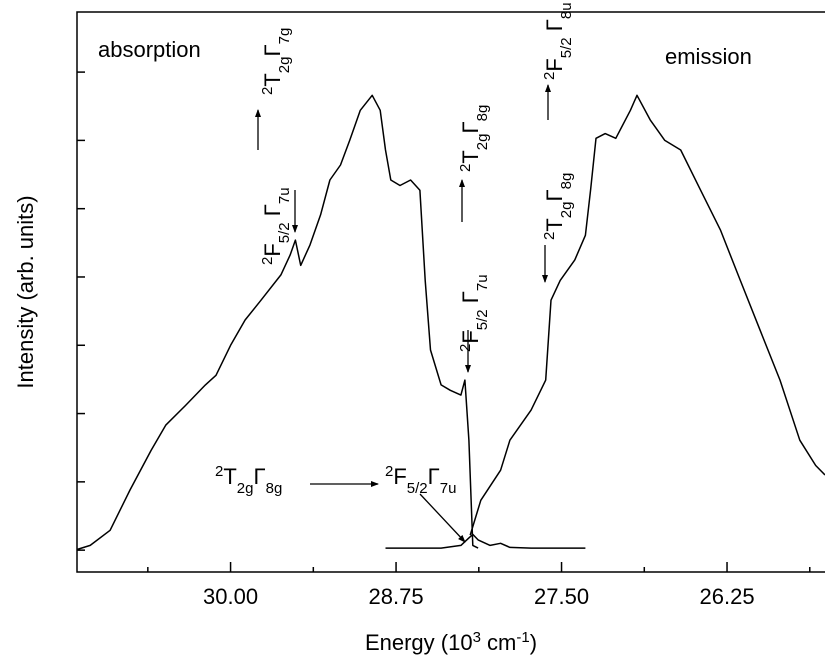 The image size is (825, 666). What do you see at coordinates (498, 642) in the screenshot?
I see `text-part: cm` at bounding box center [498, 642].